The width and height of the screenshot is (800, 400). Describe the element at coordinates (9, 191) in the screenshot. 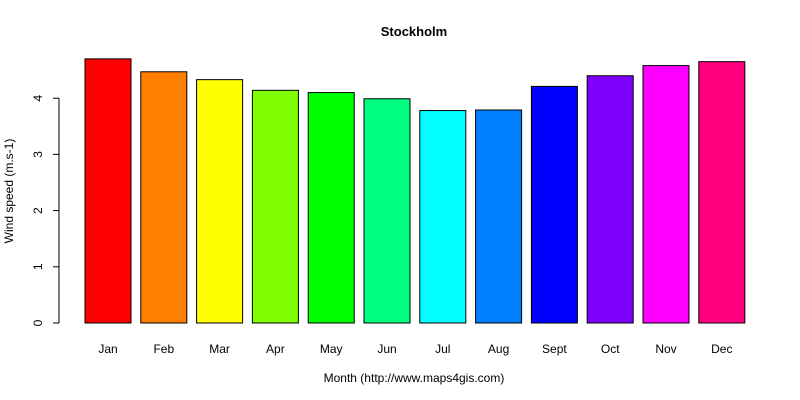

I see `y-axis-label: Wind speed (m.s-1)` at that location.